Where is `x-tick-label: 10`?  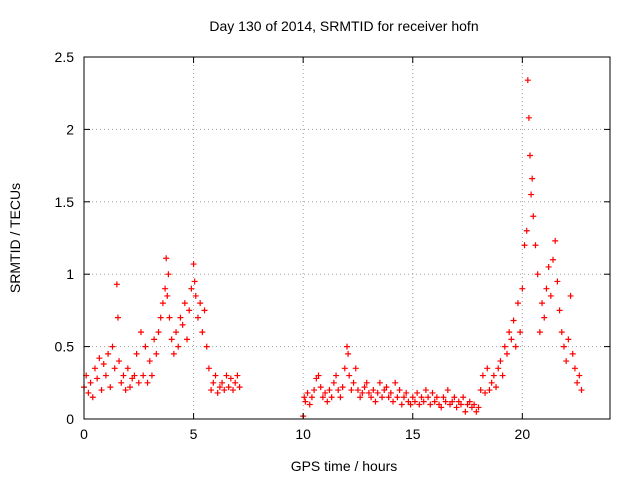
x-tick-label: 10 is located at coordinates (303, 434).